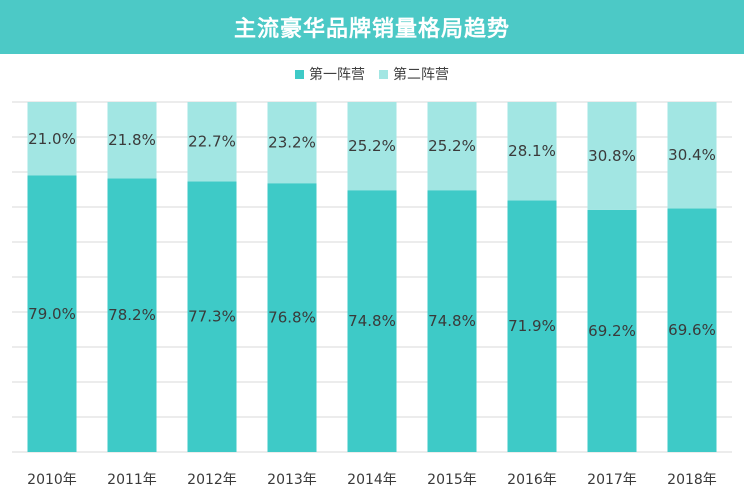 This screenshot has height=500, width=744. Describe the element at coordinates (532, 480) in the screenshot. I see `x-tick-label: 2016年` at that location.